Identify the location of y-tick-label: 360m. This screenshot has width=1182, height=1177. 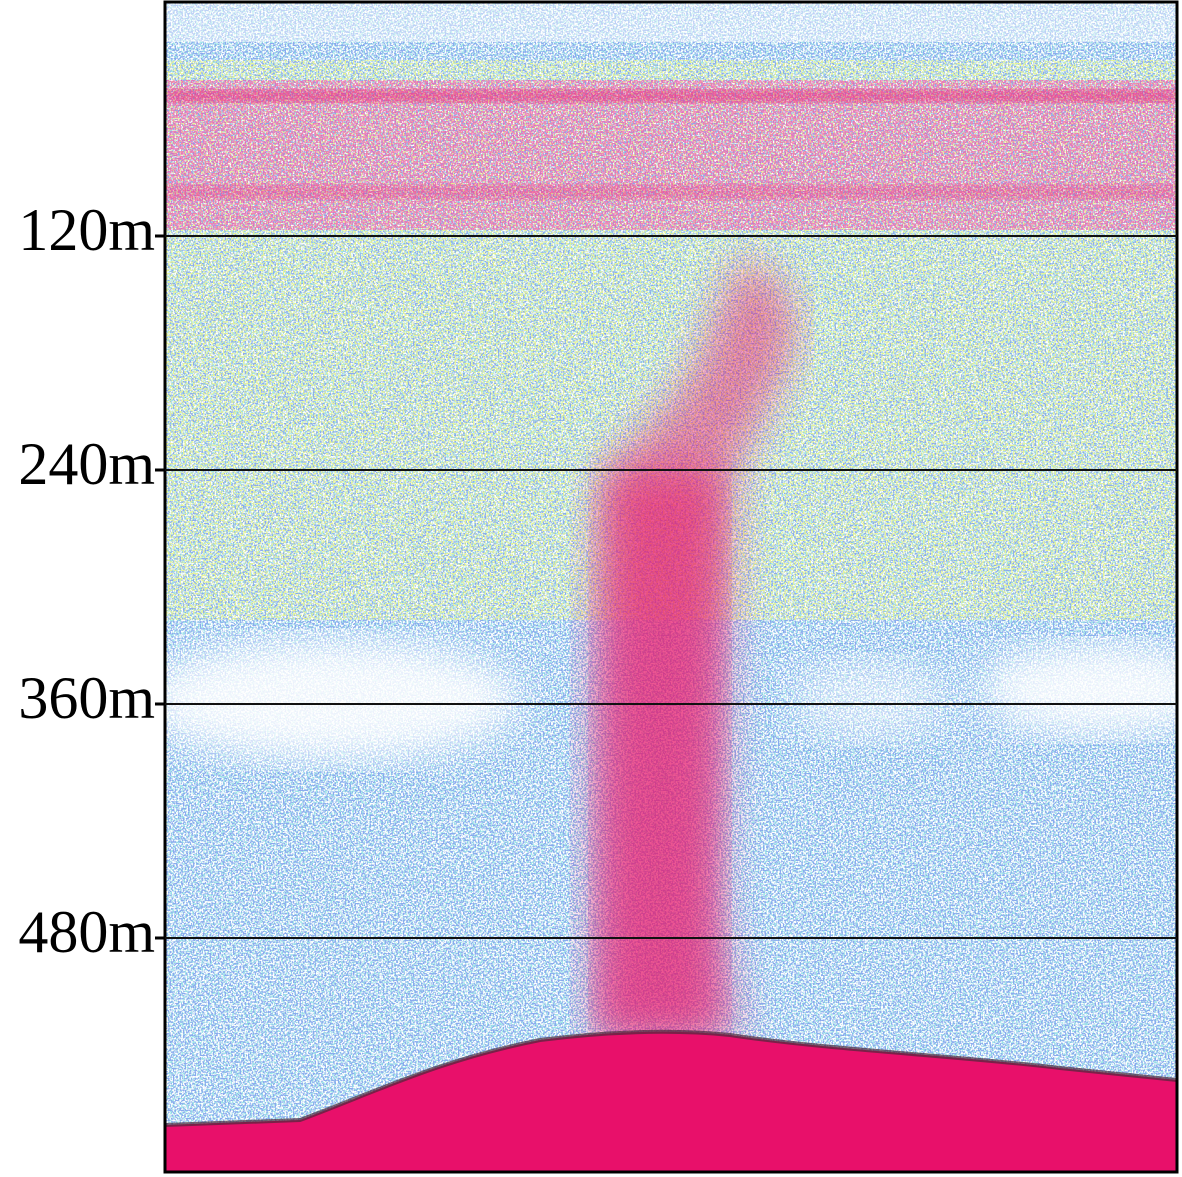
(86, 698).